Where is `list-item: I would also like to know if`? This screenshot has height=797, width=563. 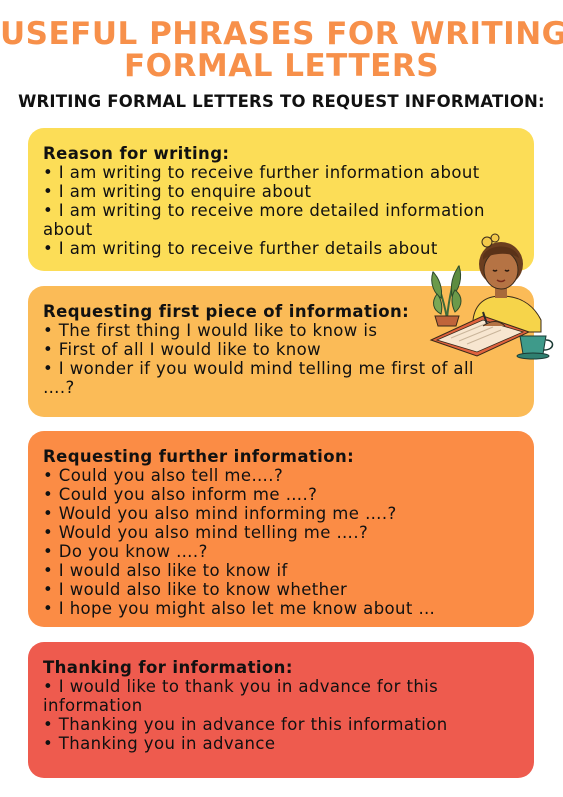
list-item: I would also like to know if is located at coordinates (281, 570).